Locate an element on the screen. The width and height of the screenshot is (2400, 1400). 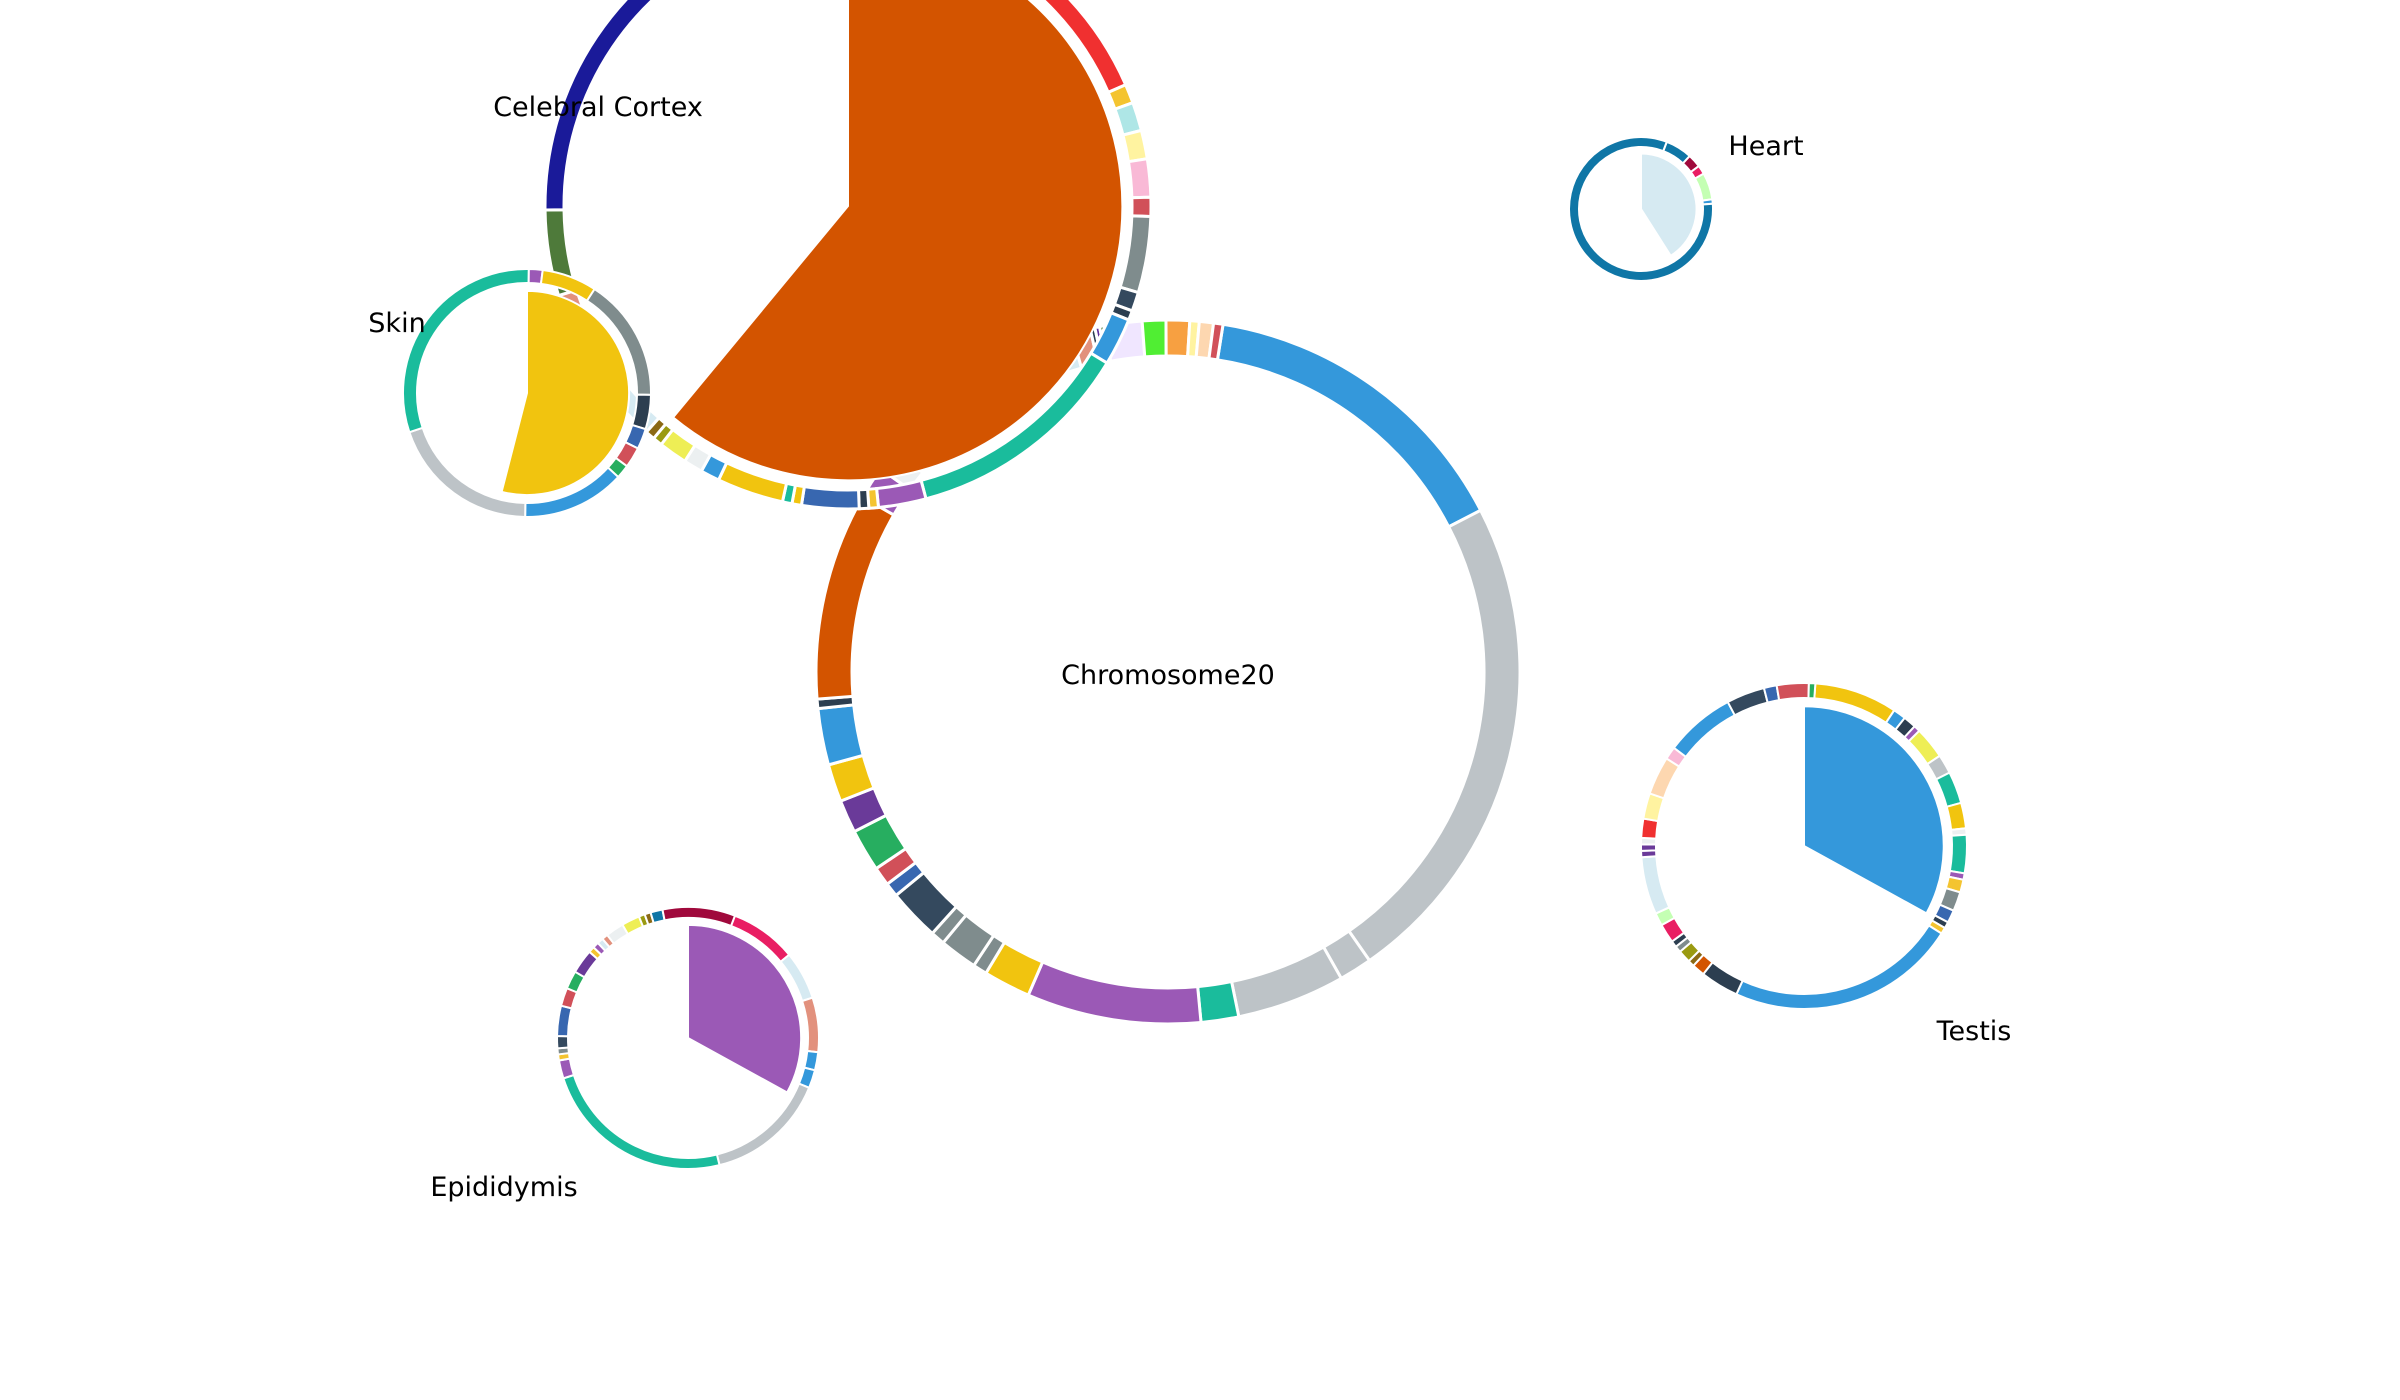
epididymis-wedge is located at coordinates (745, 1008).